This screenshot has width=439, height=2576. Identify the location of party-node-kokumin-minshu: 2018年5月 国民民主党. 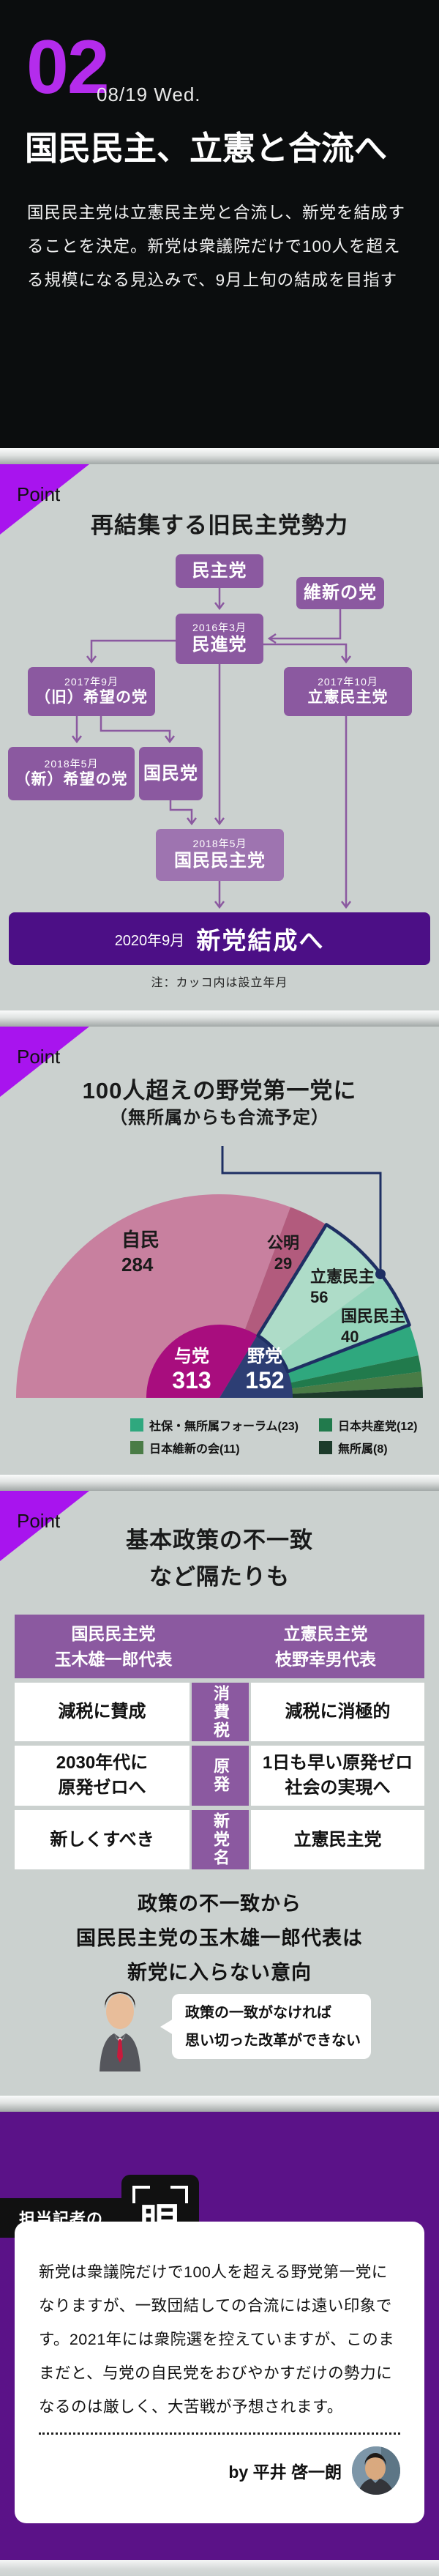
(220, 855).